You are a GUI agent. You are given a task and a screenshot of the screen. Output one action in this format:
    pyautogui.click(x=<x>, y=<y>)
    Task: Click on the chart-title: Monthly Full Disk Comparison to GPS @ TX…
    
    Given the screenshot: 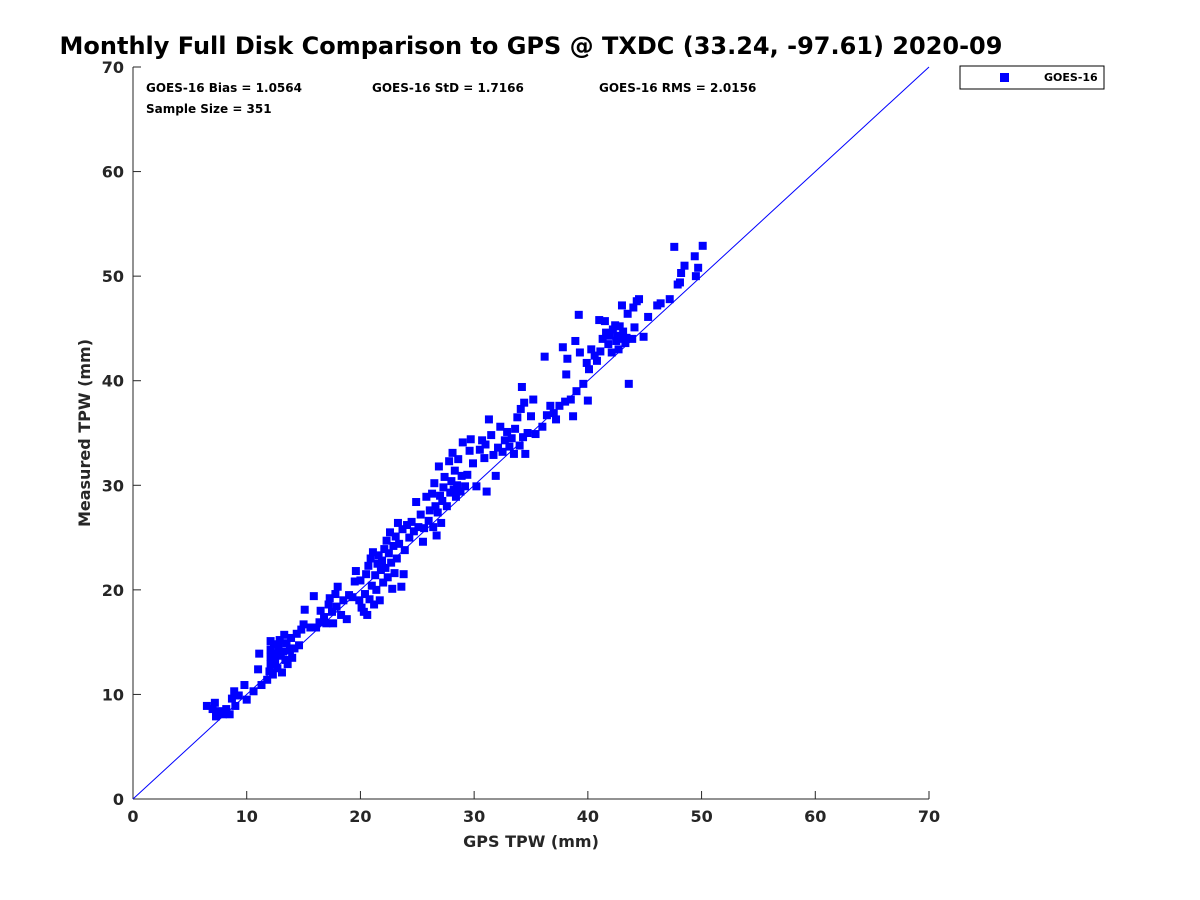 What is the action you would take?
    pyautogui.click(x=531, y=46)
    